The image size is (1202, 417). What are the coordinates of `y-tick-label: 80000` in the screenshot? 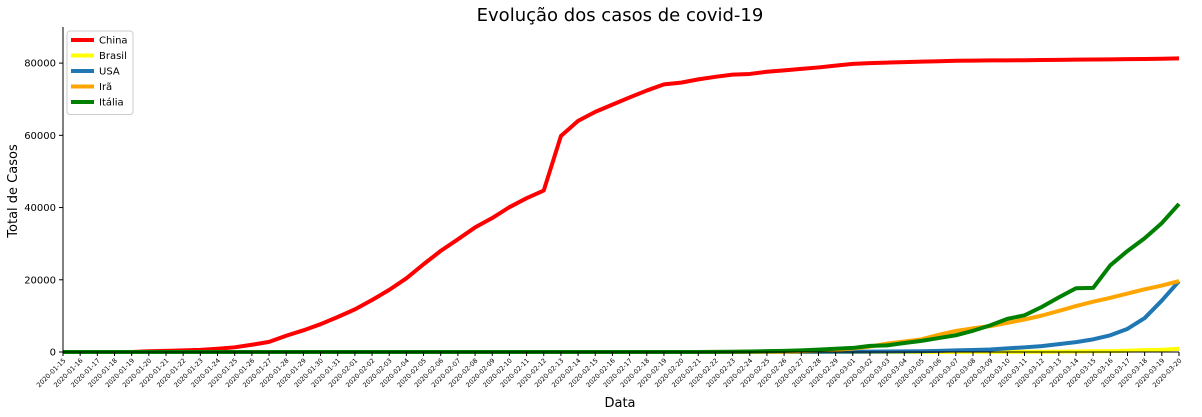 It's located at (40, 64).